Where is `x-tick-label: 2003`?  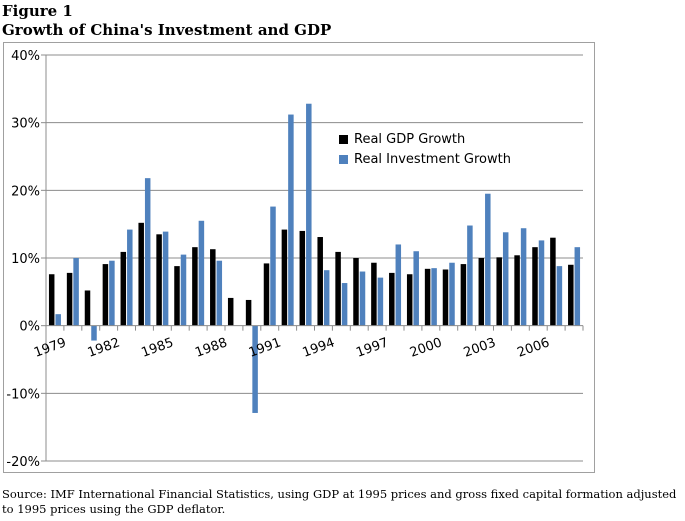
x-tick-label: 2003 is located at coordinates (480, 347).